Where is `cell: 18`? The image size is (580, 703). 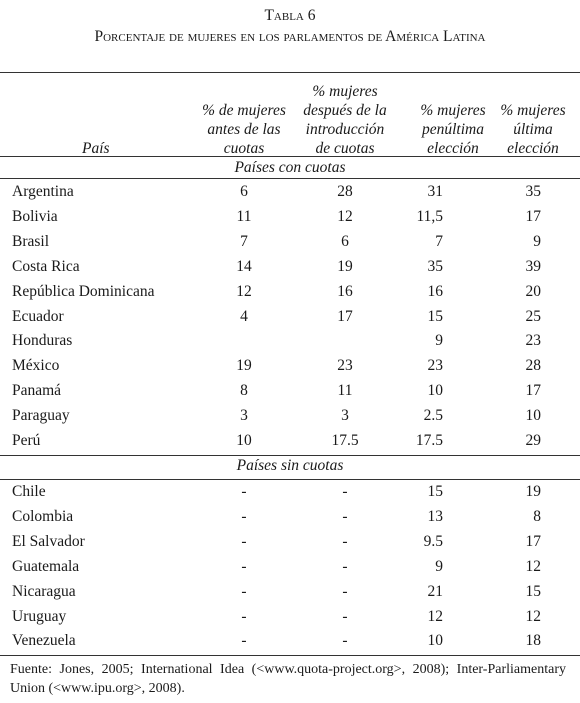 cell: 18 is located at coordinates (533, 641).